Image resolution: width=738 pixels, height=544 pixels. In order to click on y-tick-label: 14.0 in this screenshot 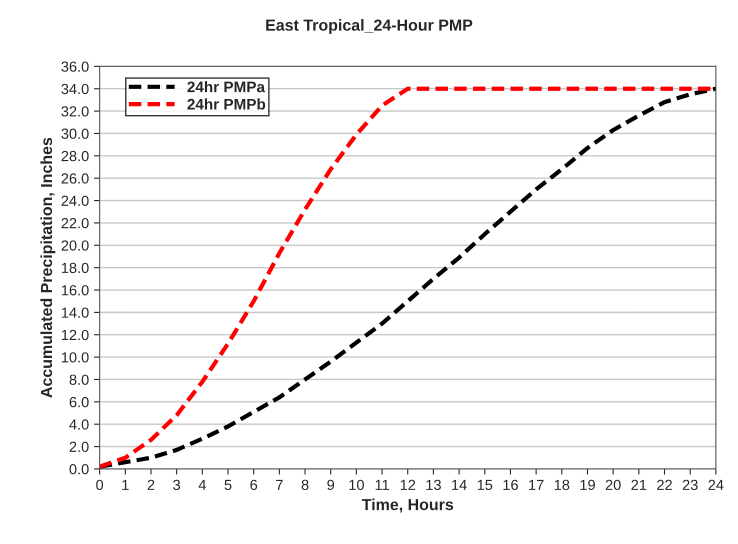, I will do `click(75, 312)`.